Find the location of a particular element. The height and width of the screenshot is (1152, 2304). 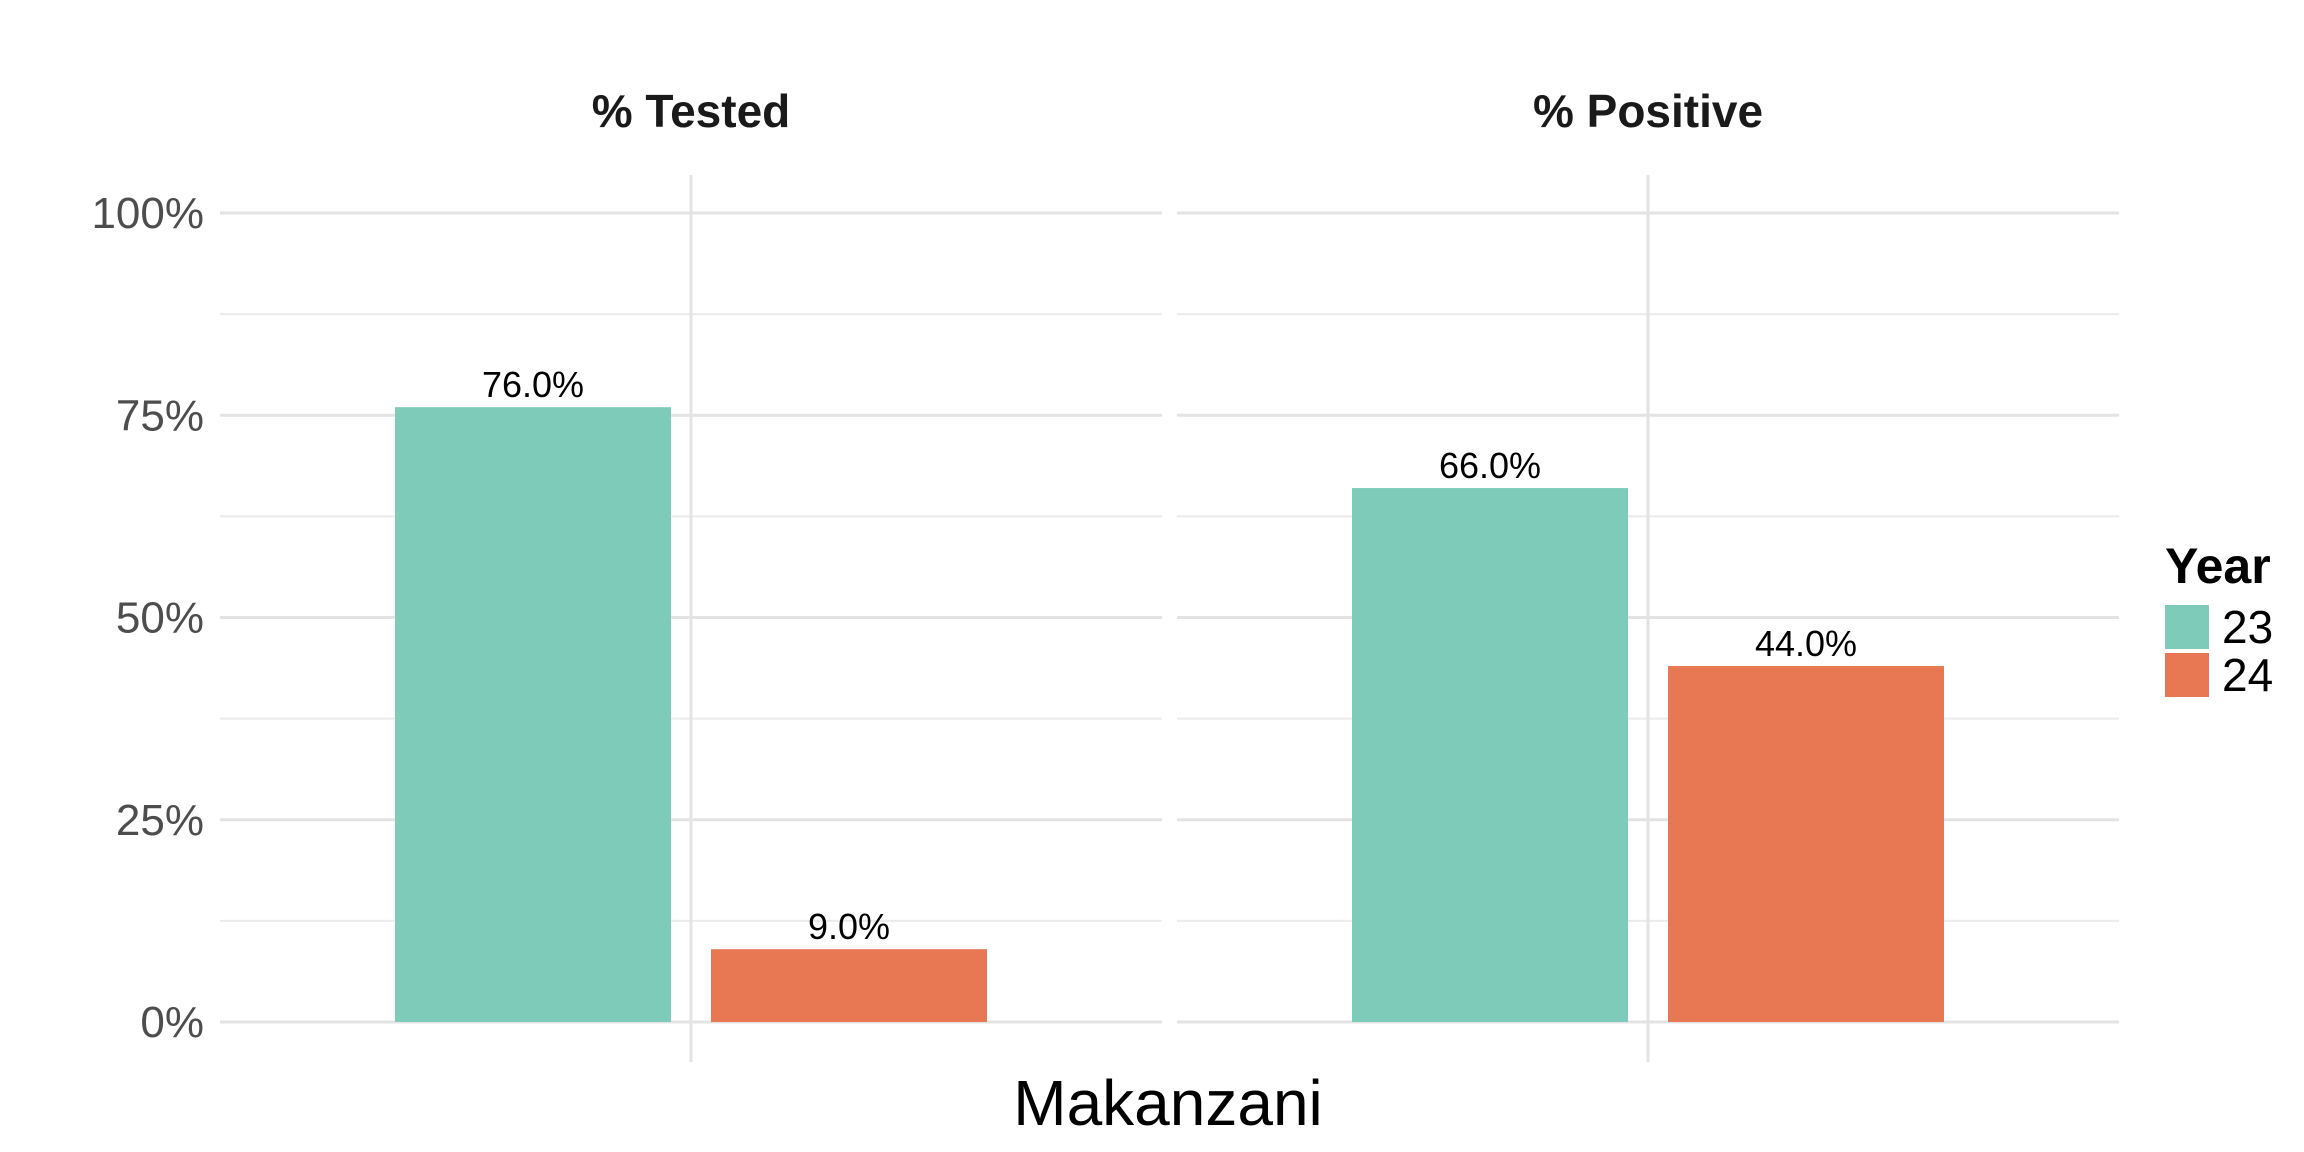

y-tick-label: 25% is located at coordinates (160, 820).